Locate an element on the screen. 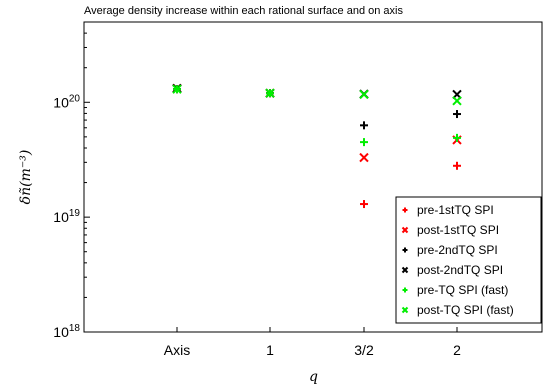  legend-label: post-1stTQ SPI is located at coordinates (458, 230).